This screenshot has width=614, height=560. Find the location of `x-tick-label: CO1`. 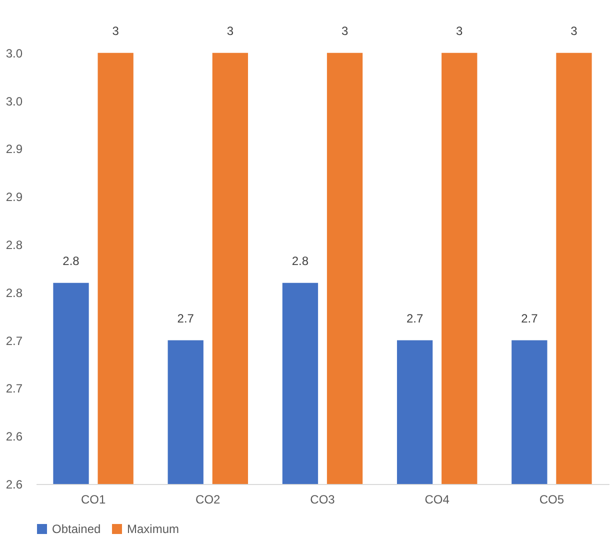

x-tick-label: CO1 is located at coordinates (93, 499).